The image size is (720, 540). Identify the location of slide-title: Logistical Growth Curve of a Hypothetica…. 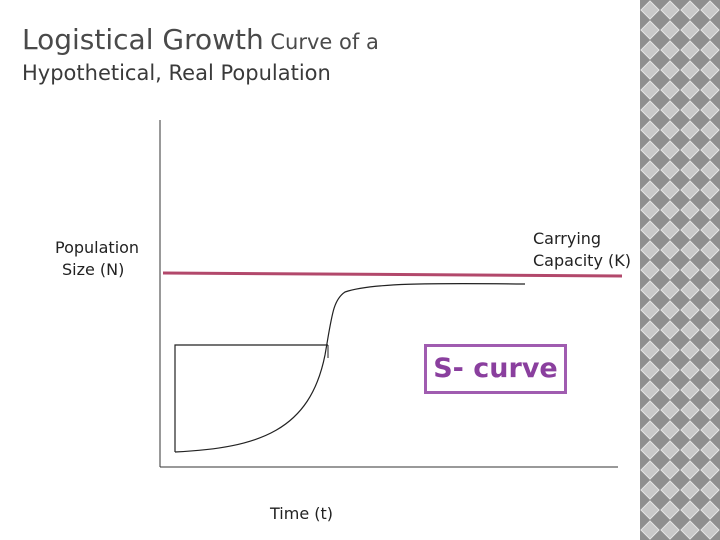
(200, 52).